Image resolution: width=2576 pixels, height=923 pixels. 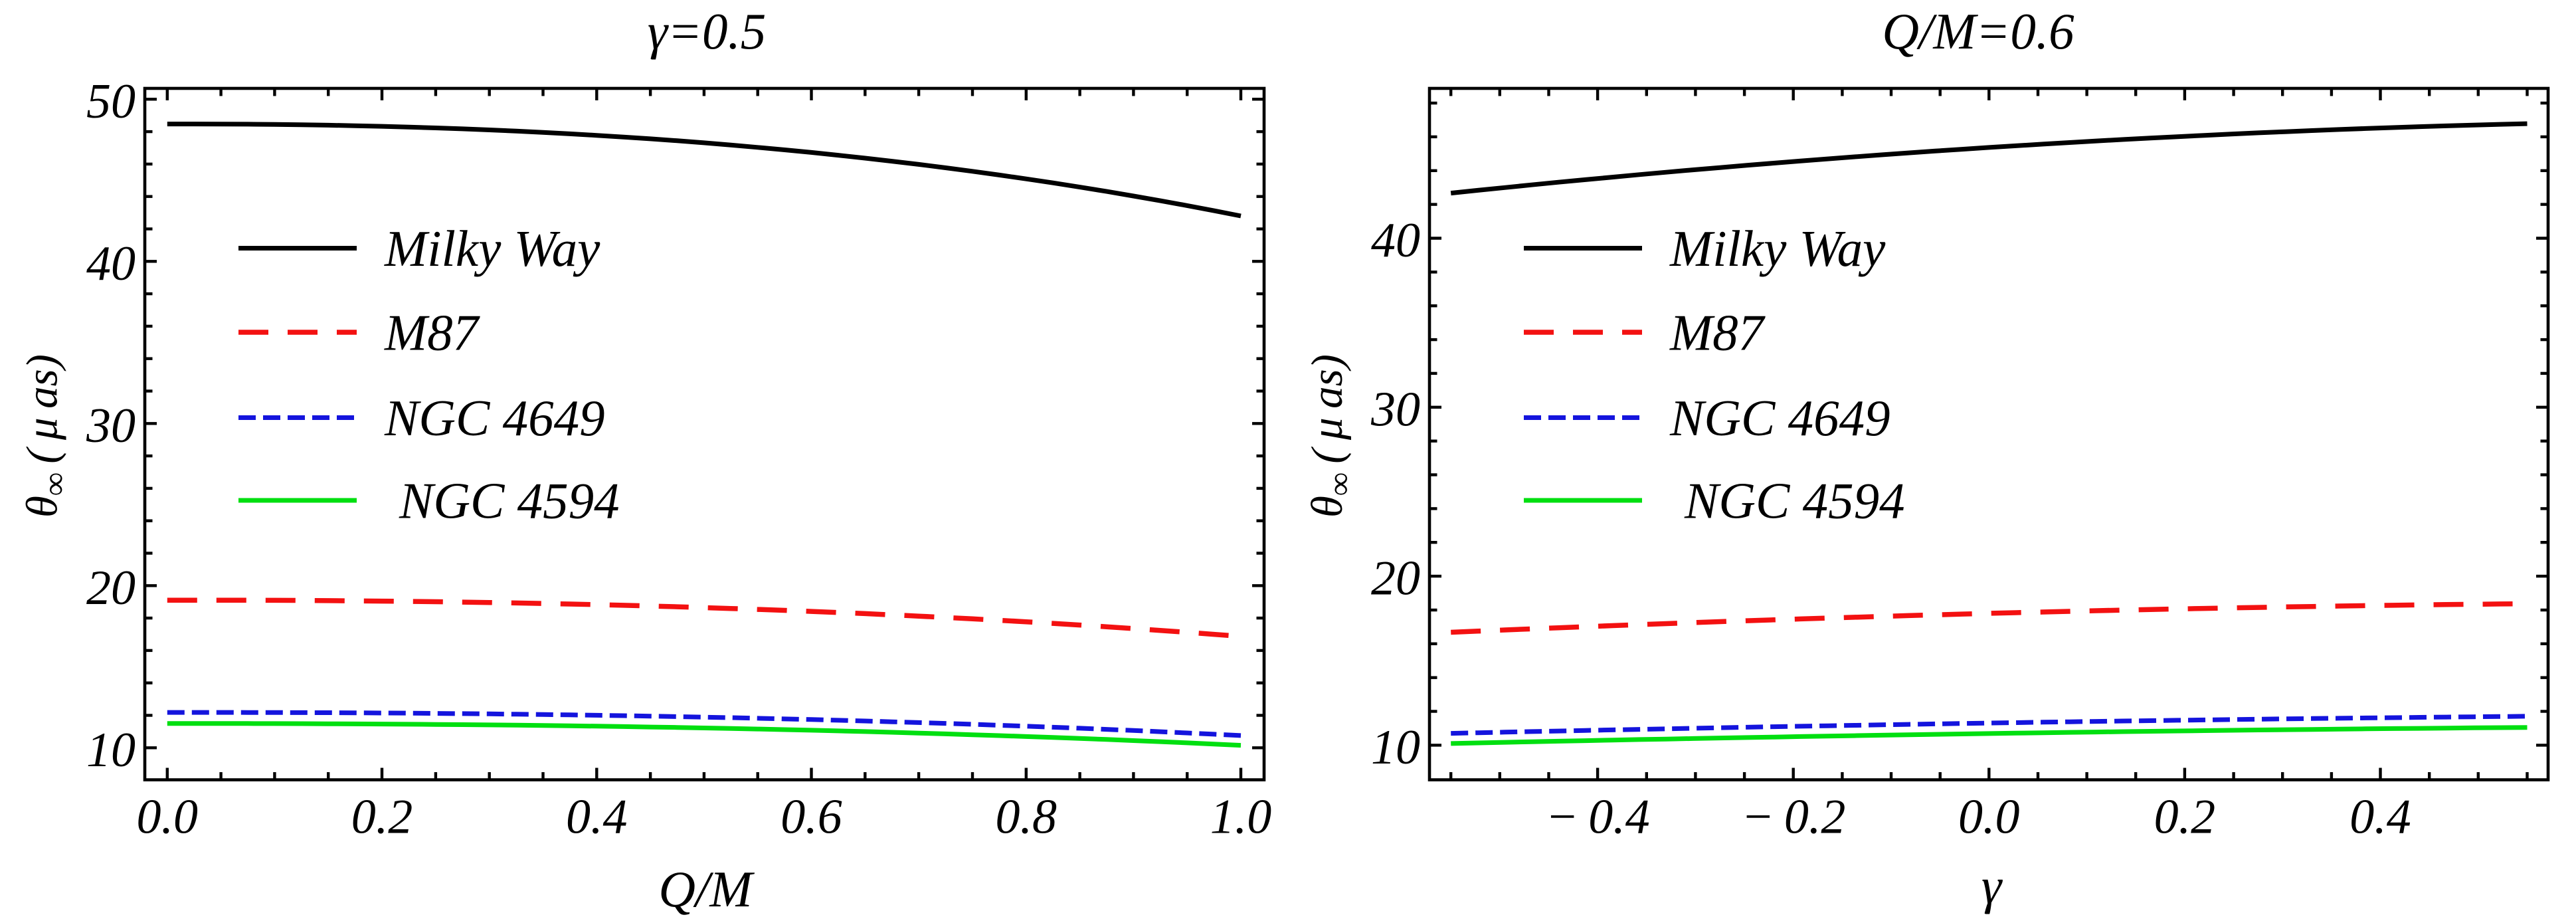 I want to click on svg-text: − 0.2, so click(x=1793, y=817).